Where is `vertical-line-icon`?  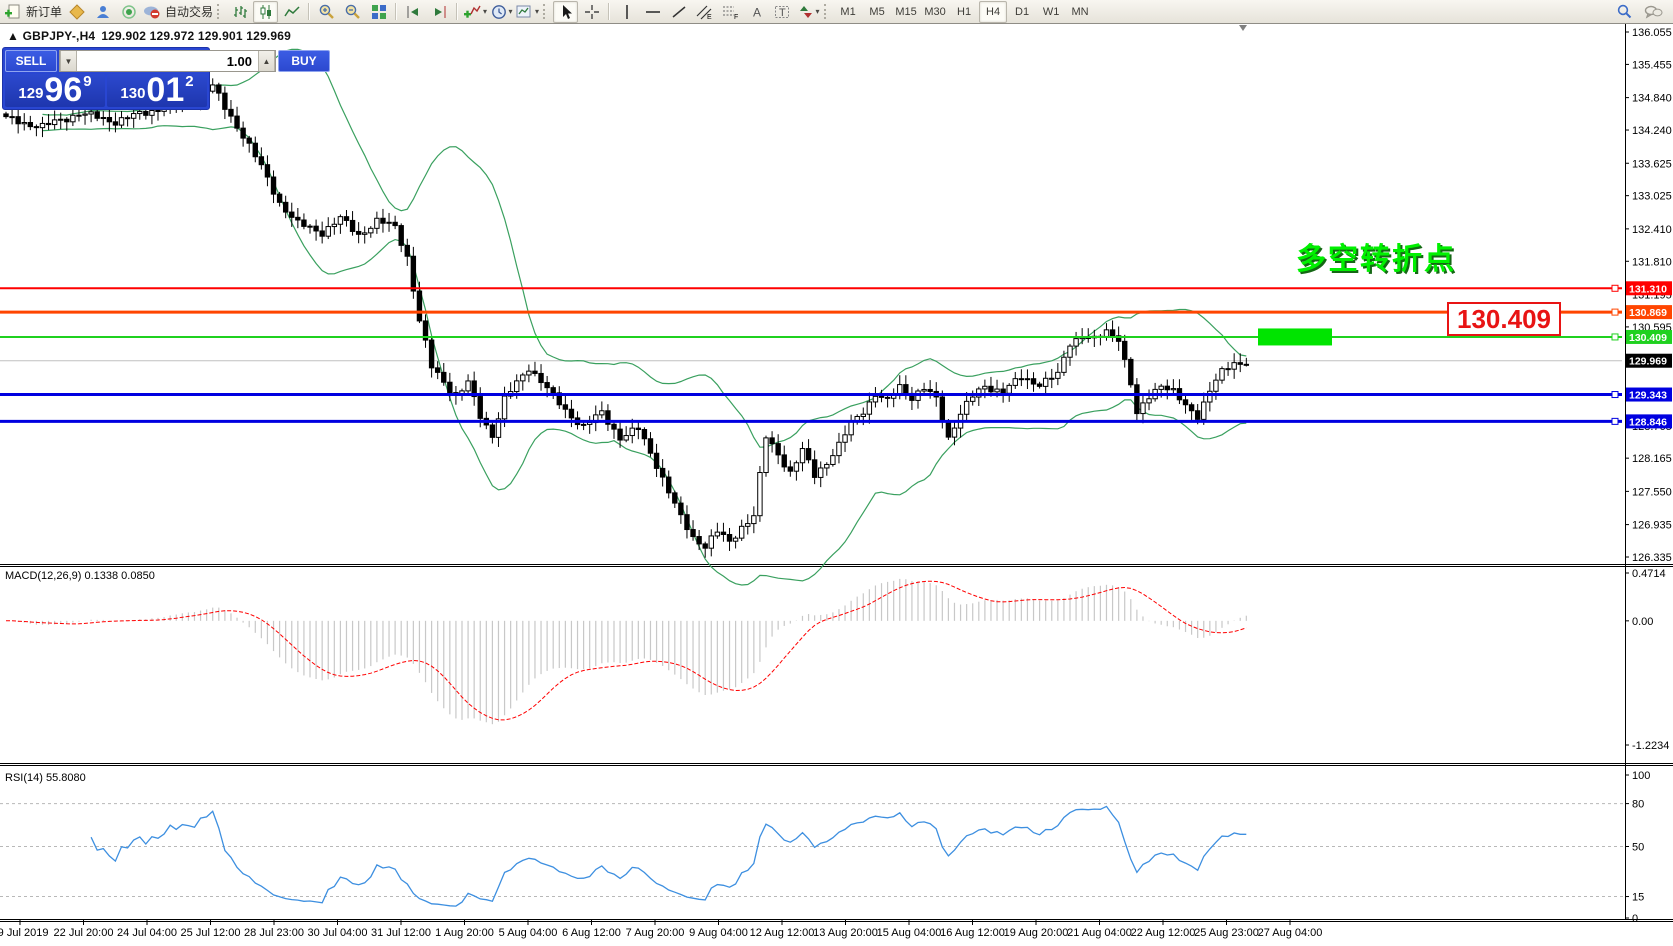 vertical-line-icon is located at coordinates (626, 11).